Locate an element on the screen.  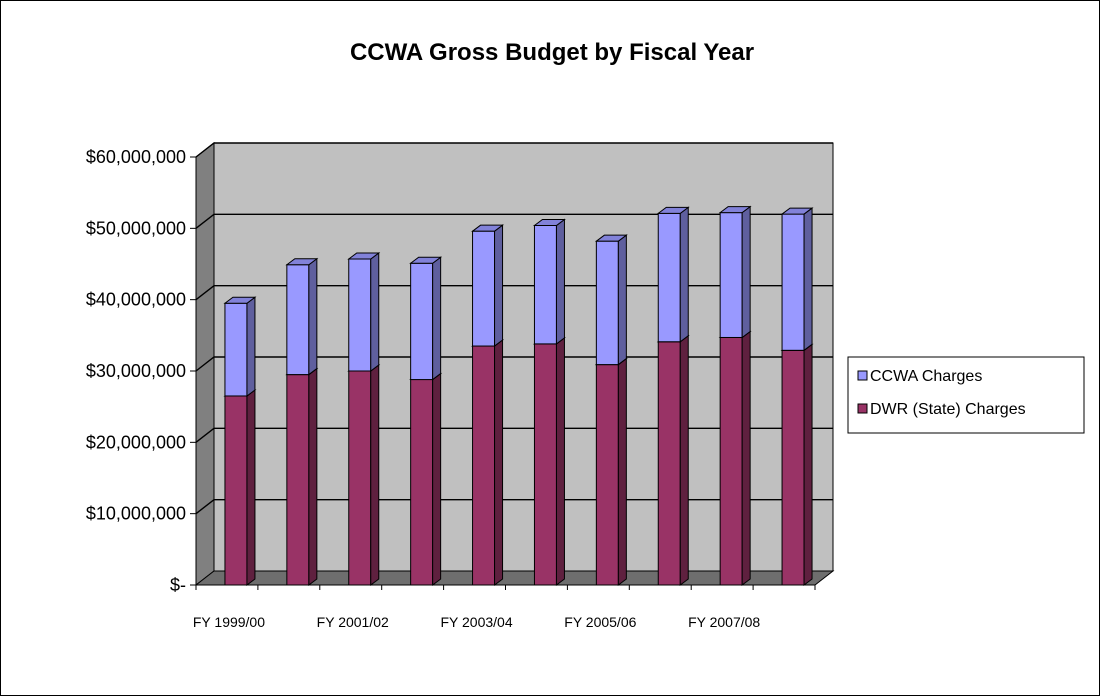
x-tick-label: FY 1999/00 is located at coordinates (229, 622).